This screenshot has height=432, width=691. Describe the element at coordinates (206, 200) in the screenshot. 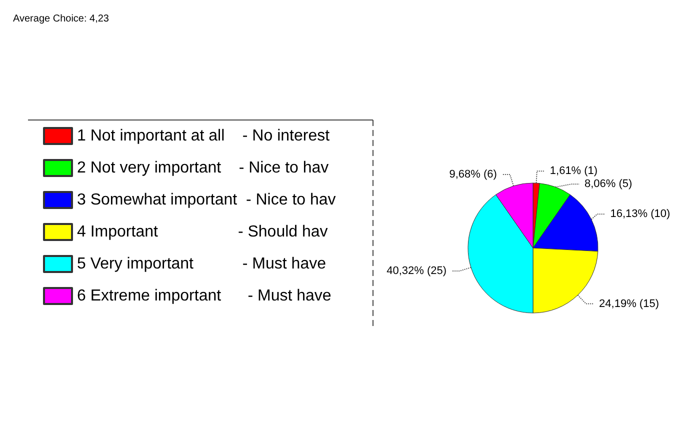

I see `legend-label: 3 Somewhat important - Nice to hav` at that location.